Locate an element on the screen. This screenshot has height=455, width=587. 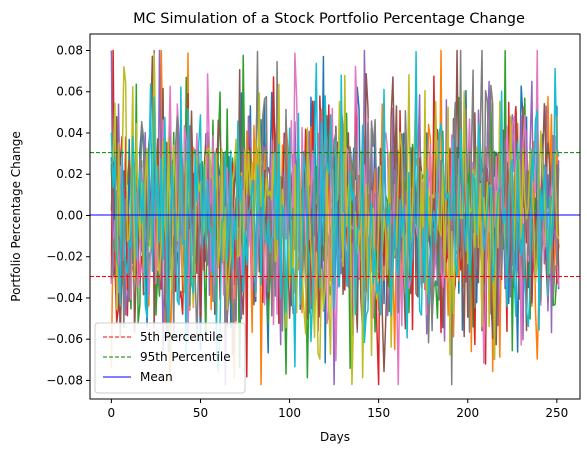
legend-label: 95th Percentile is located at coordinates (185, 357).